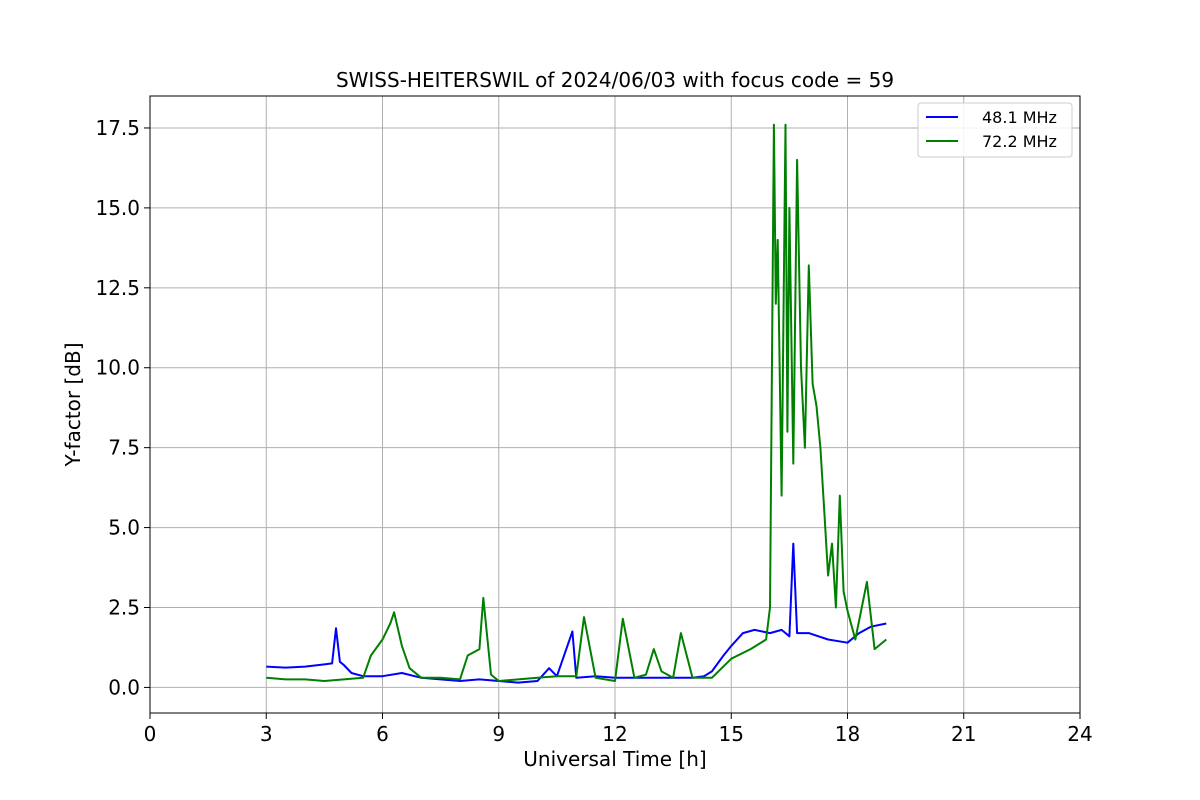 The width and height of the screenshot is (1200, 800). Describe the element at coordinates (963, 734) in the screenshot. I see `x-tick-label: 21` at that location.